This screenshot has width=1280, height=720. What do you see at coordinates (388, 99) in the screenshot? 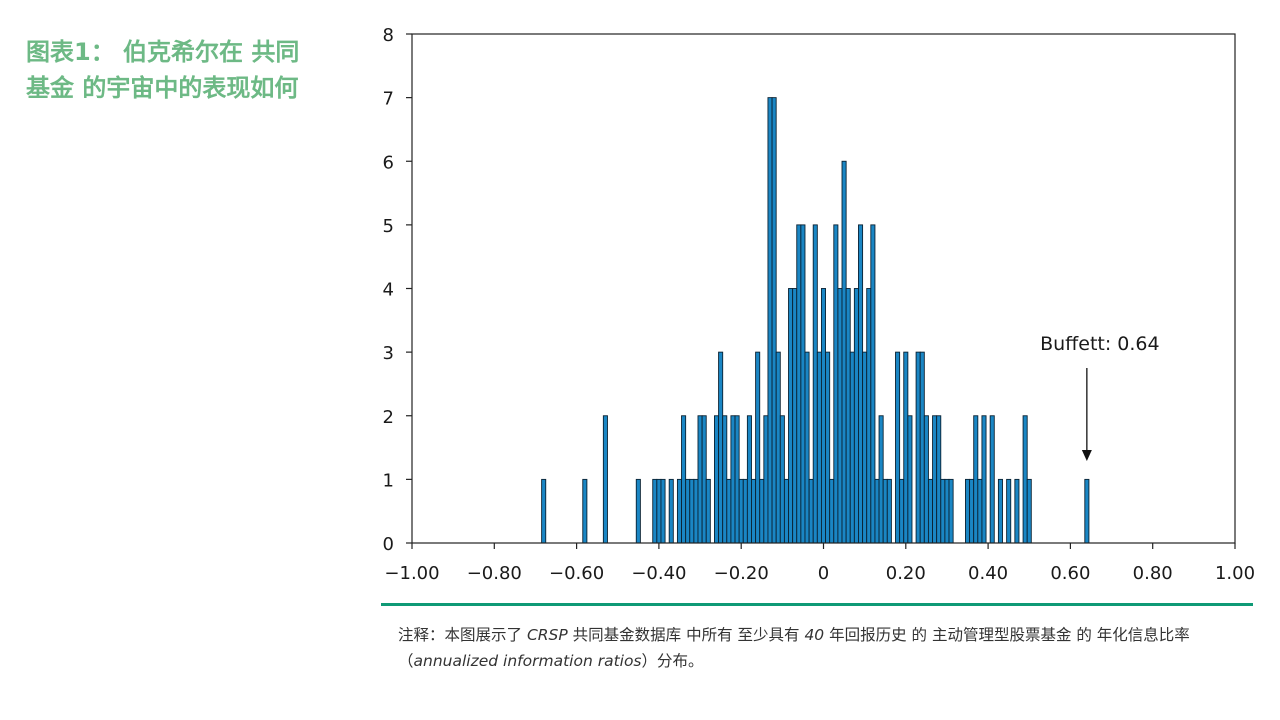
I see `y-tick-label: 7` at bounding box center [388, 99].